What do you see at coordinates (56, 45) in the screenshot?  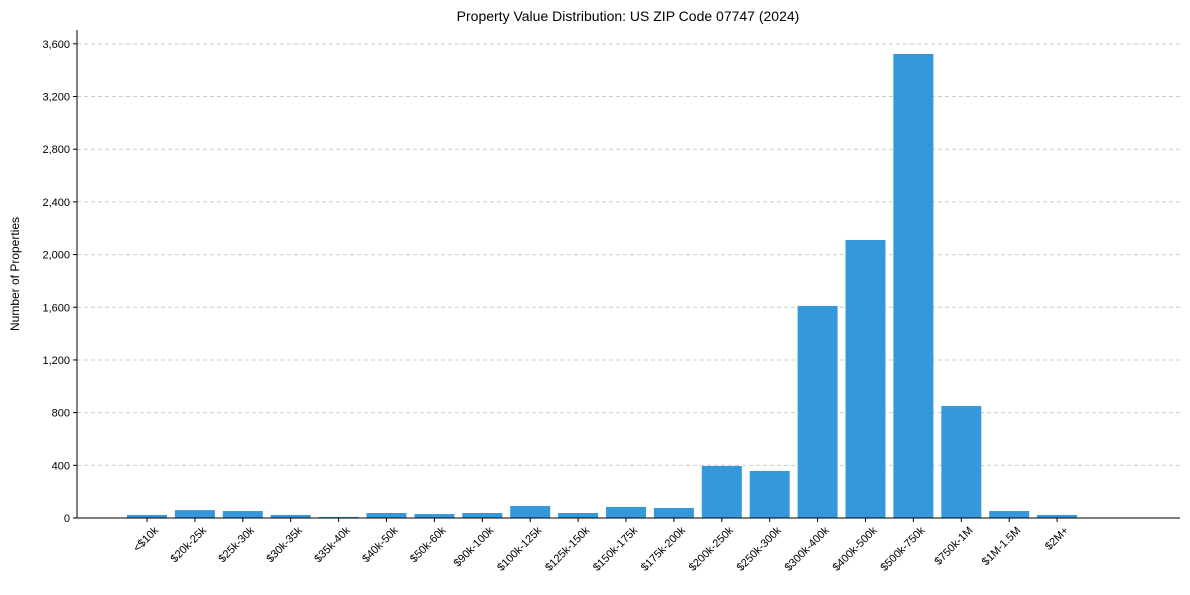 I see `y-tick-label: 3,600` at bounding box center [56, 45].